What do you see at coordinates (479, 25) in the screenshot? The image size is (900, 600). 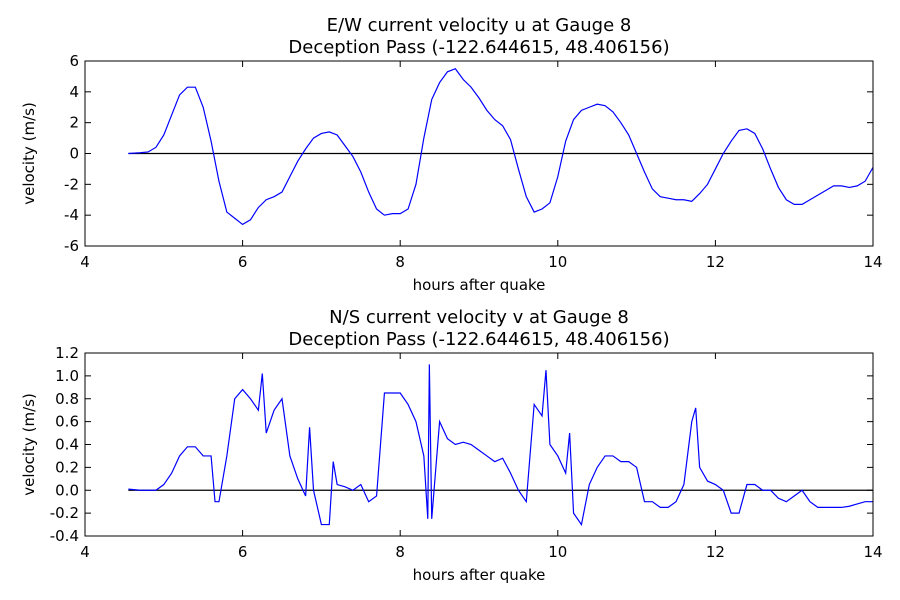 I see `chart-title: E/W current velocity u at Gauge 8` at bounding box center [479, 25].